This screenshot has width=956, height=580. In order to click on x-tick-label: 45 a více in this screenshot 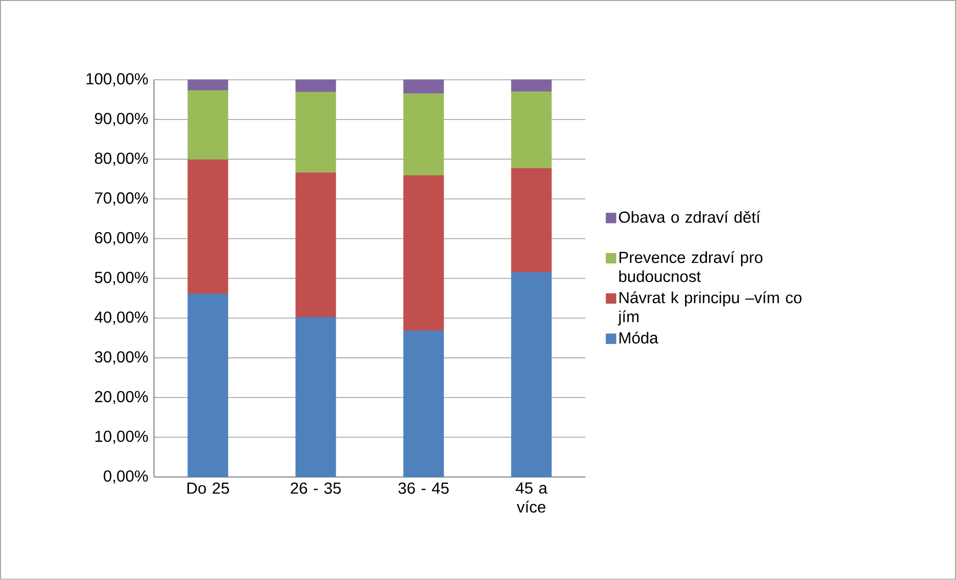, I will do `click(532, 497)`.